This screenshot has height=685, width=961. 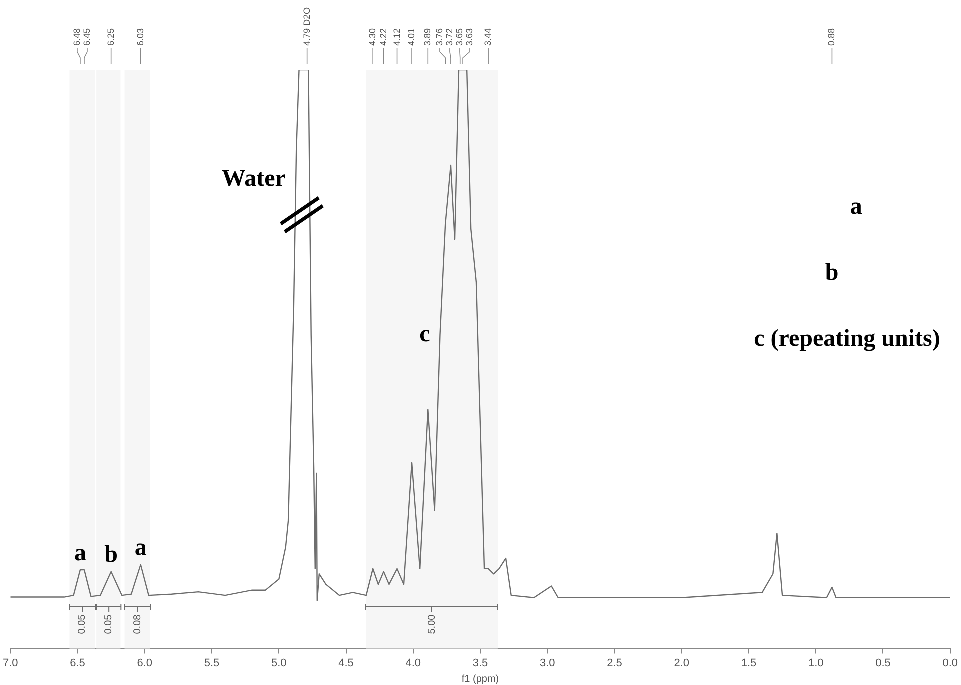 I want to click on annotation: 3.44, so click(x=488, y=37).